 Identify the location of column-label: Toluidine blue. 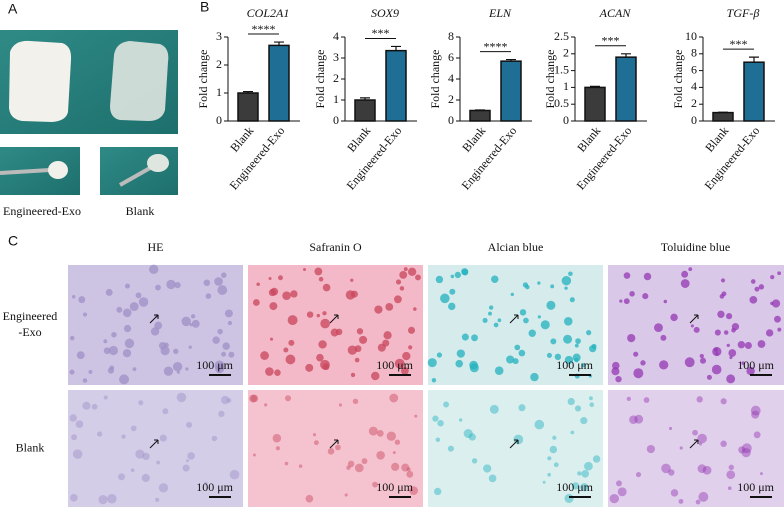
(695, 247).